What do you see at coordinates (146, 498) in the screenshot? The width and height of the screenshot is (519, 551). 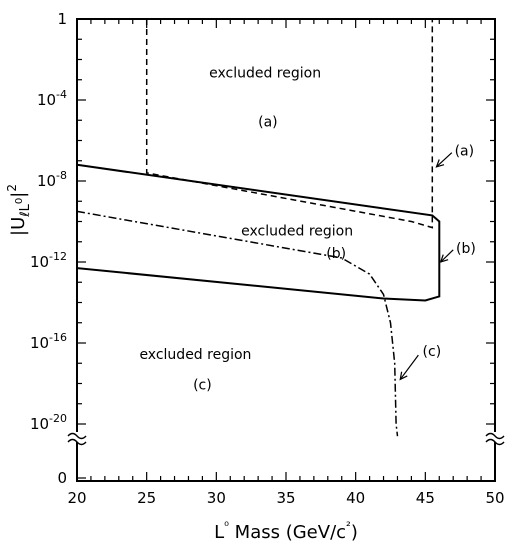 I see `x-tick-label: 25` at bounding box center [146, 498].